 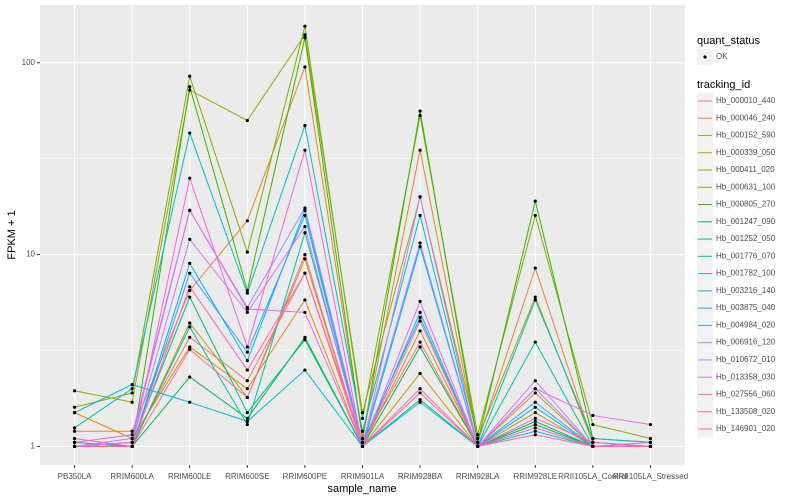 I want to click on legend-label: Hb_003216_140, so click(x=746, y=290).